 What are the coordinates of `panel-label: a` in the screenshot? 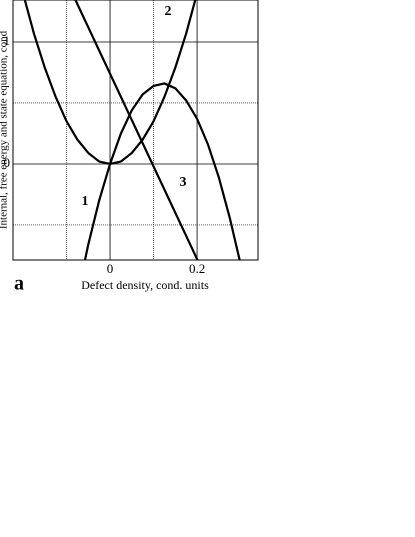 It's located at (19, 284).